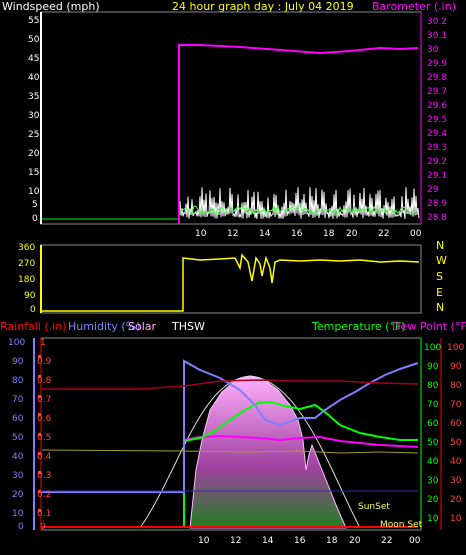 The image size is (466, 555). I want to click on rain-tick: 0, so click(43, 527).